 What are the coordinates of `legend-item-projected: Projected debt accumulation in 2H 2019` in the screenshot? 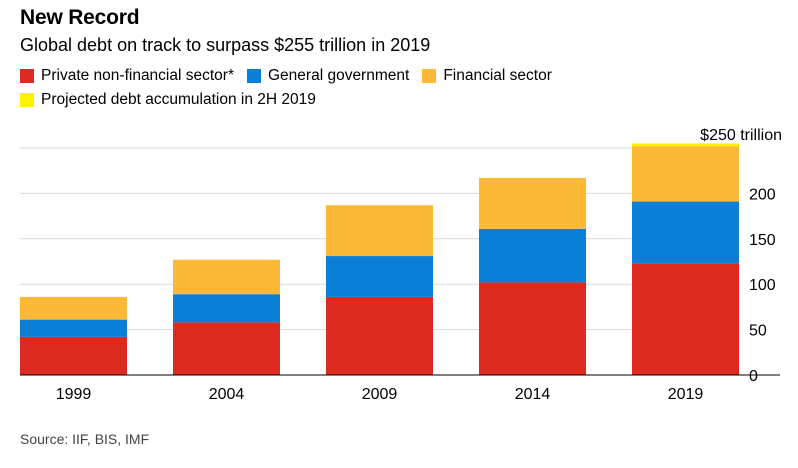 It's located at (168, 100).